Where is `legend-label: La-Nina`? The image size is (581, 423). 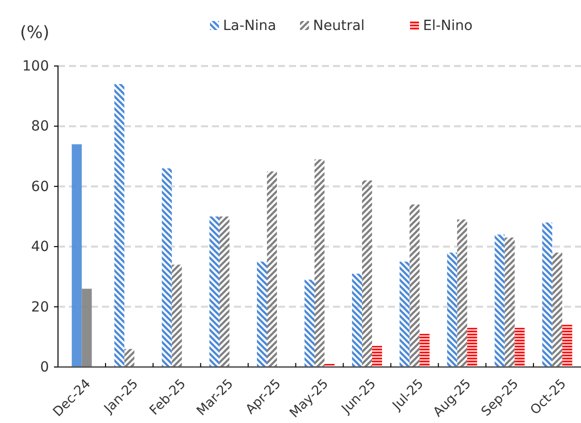
legend-label: La-Nina is located at coordinates (249, 26).